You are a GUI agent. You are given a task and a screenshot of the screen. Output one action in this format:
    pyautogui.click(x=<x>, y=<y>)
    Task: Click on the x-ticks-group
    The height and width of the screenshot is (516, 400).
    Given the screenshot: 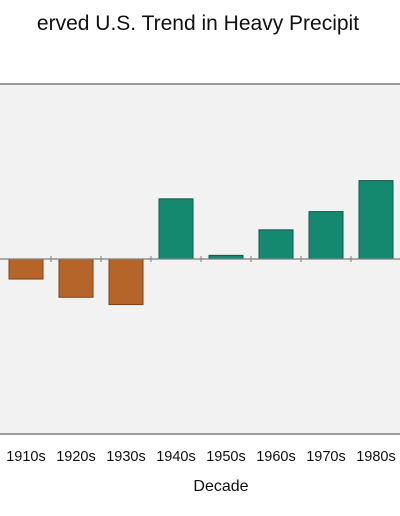 What is the action you would take?
    pyautogui.click(x=201, y=259)
    